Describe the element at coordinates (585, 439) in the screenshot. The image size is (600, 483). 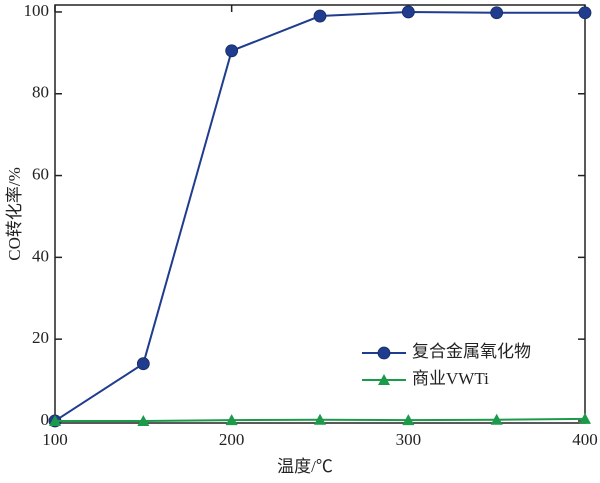
I see `x-tick-label: 400` at that location.